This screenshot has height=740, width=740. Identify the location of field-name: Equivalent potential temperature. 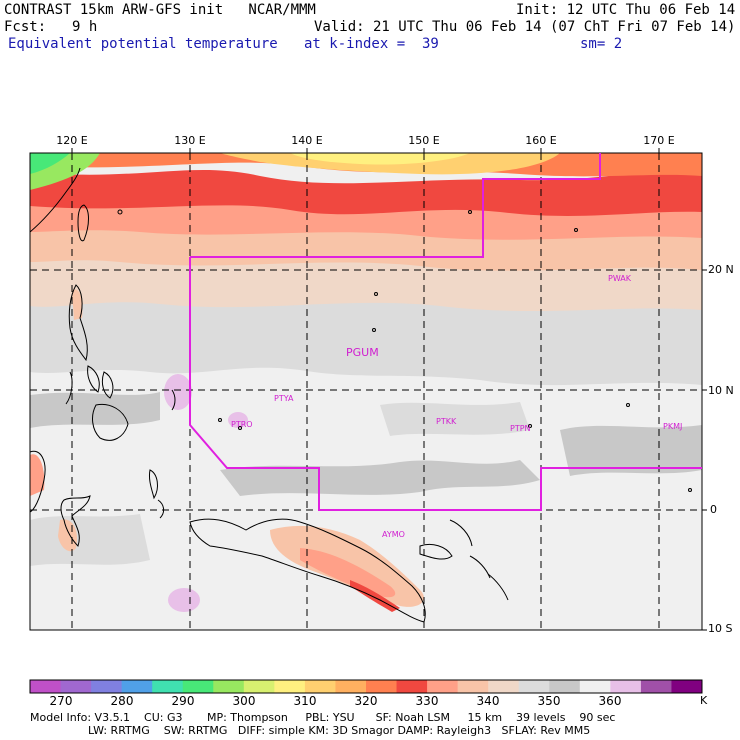
(143, 44).